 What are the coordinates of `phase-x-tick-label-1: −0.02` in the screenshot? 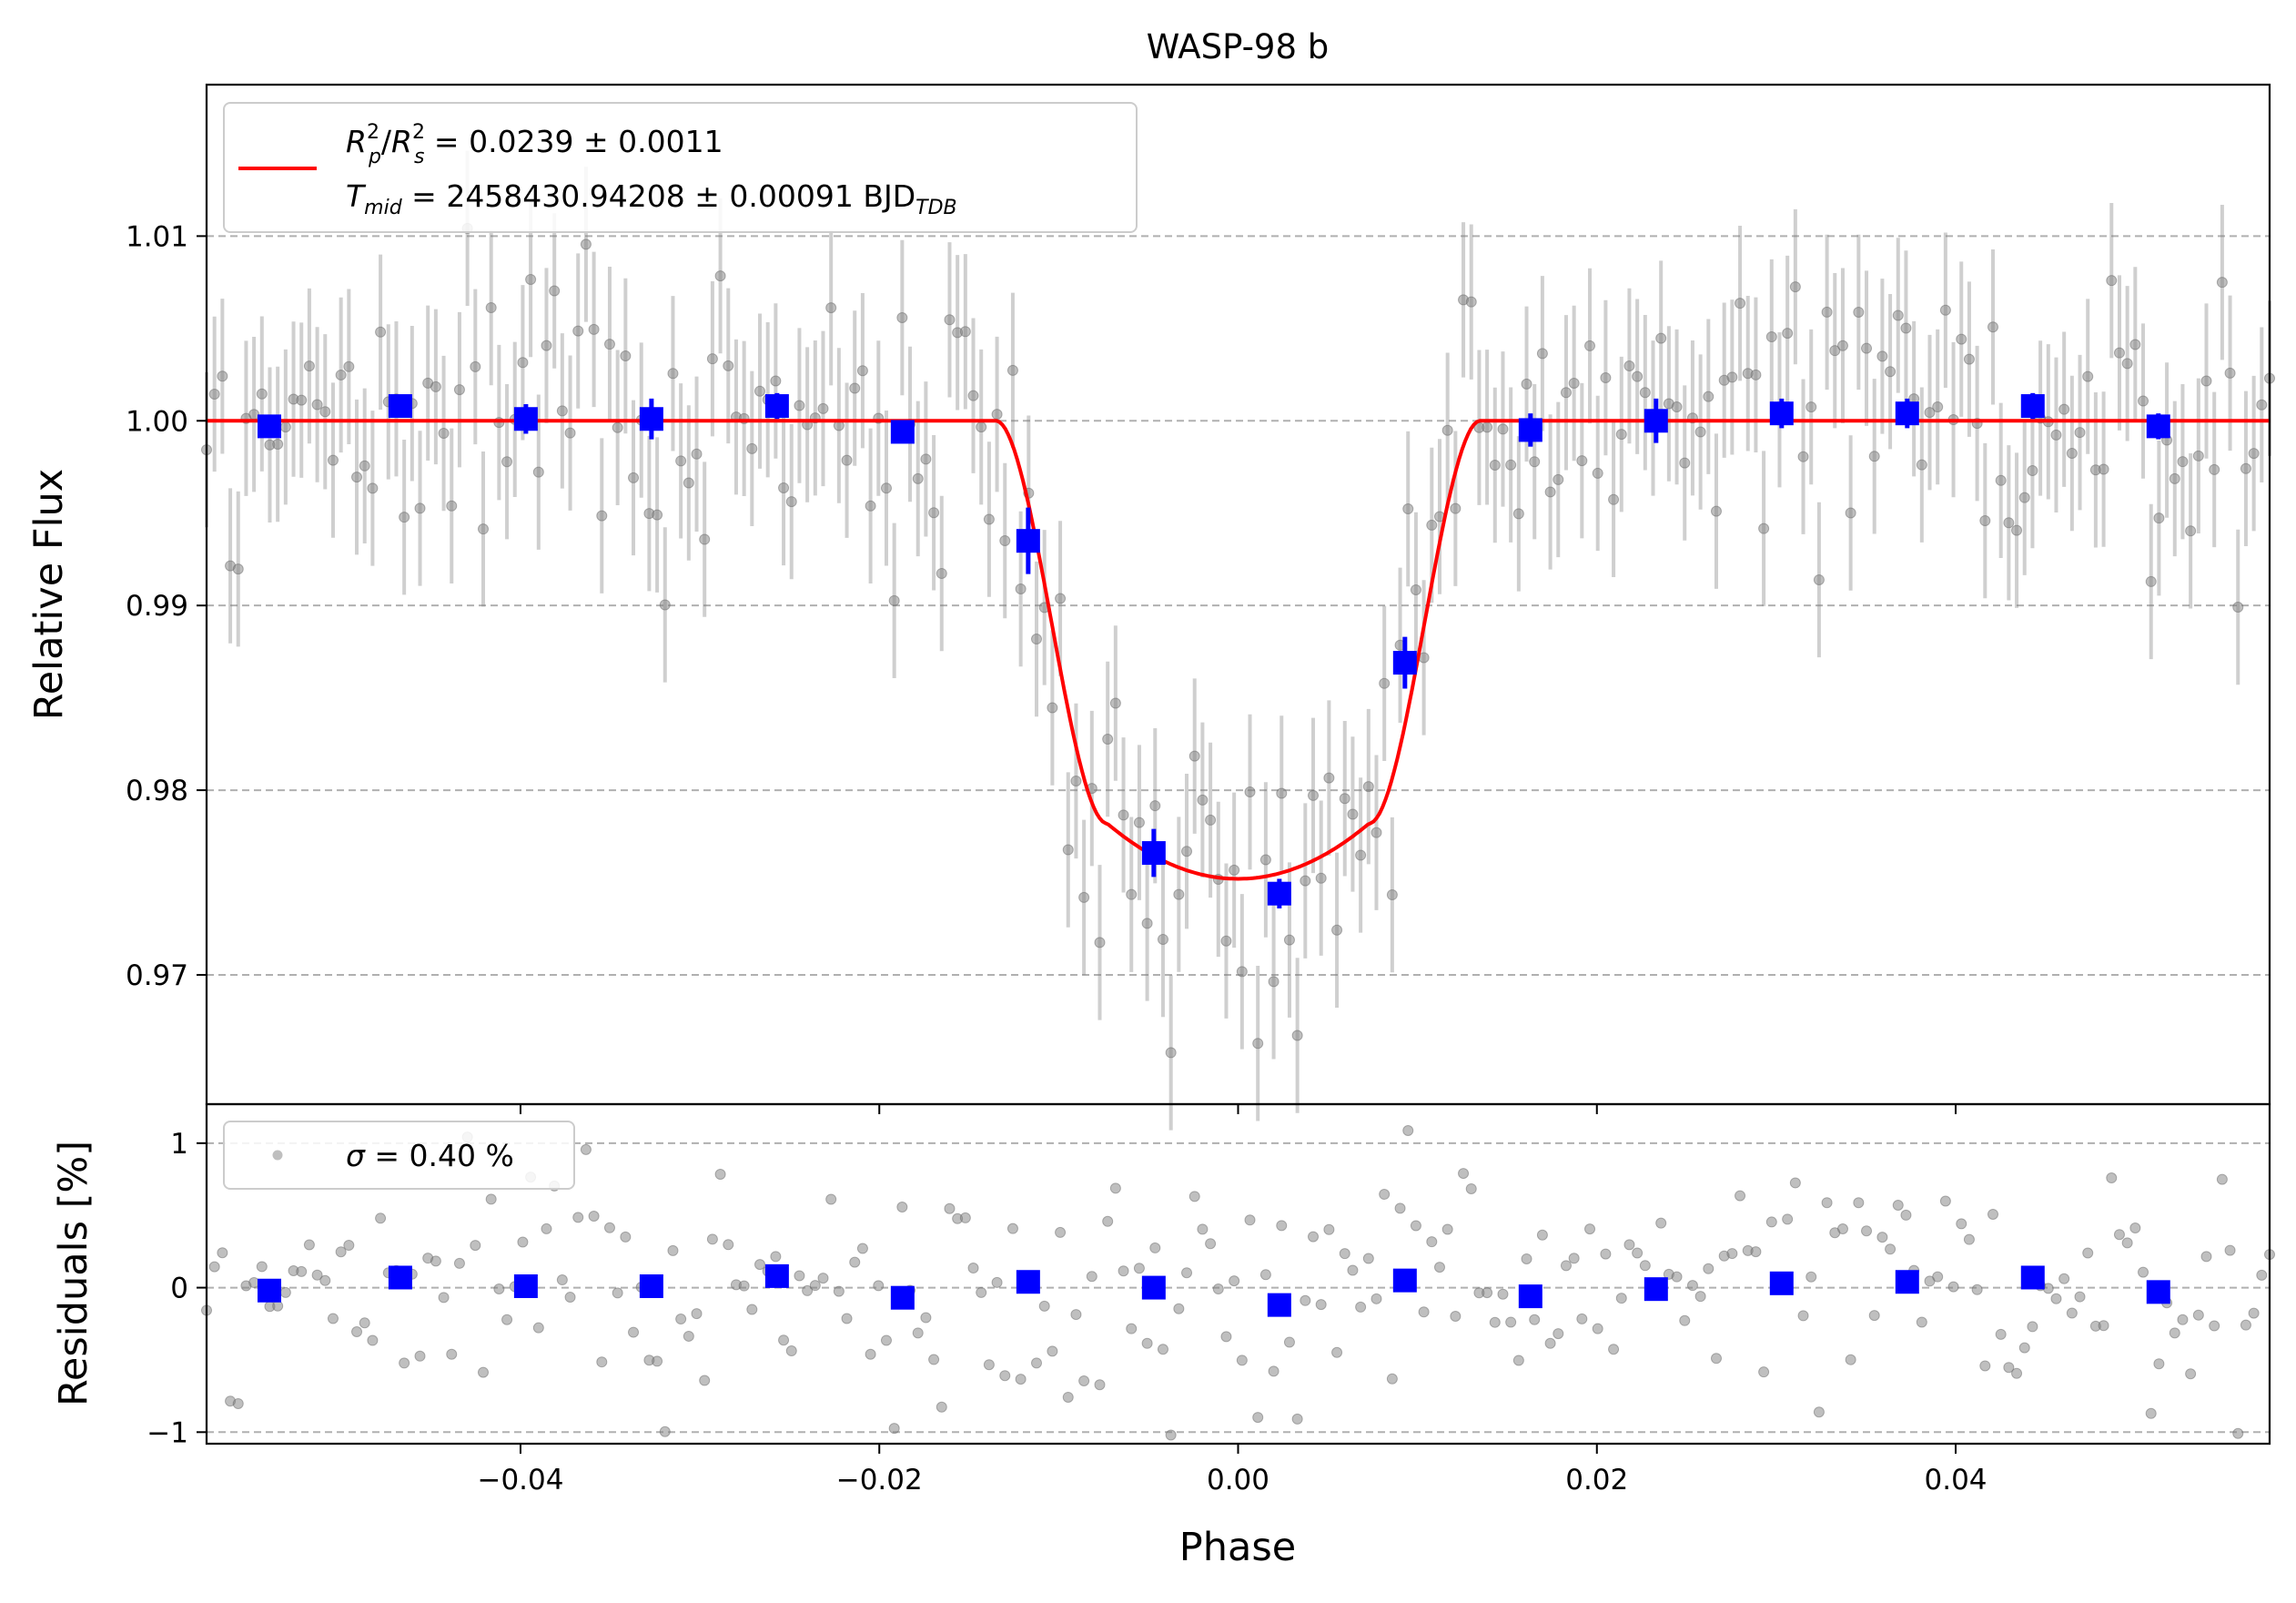 It's located at (880, 1480).